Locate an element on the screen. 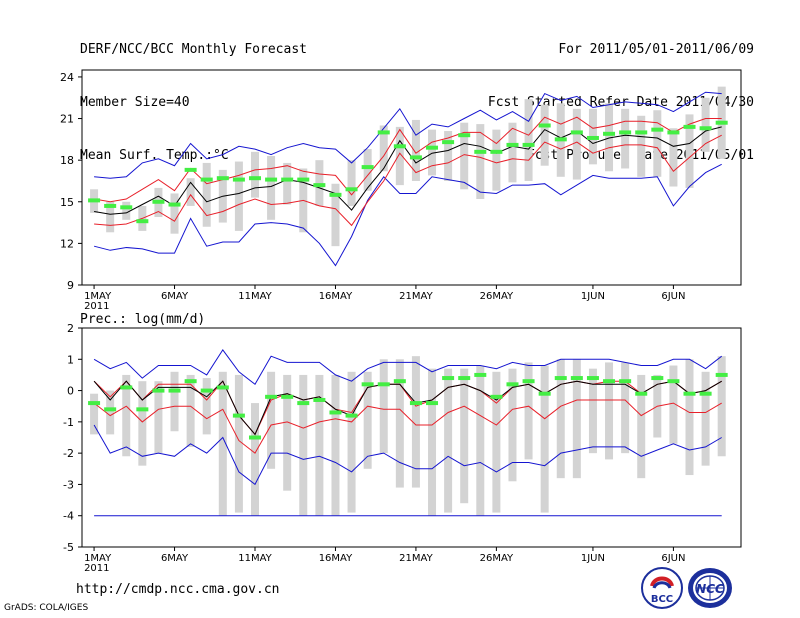  temp-y-tick-label: 21 is located at coordinates (67, 119).